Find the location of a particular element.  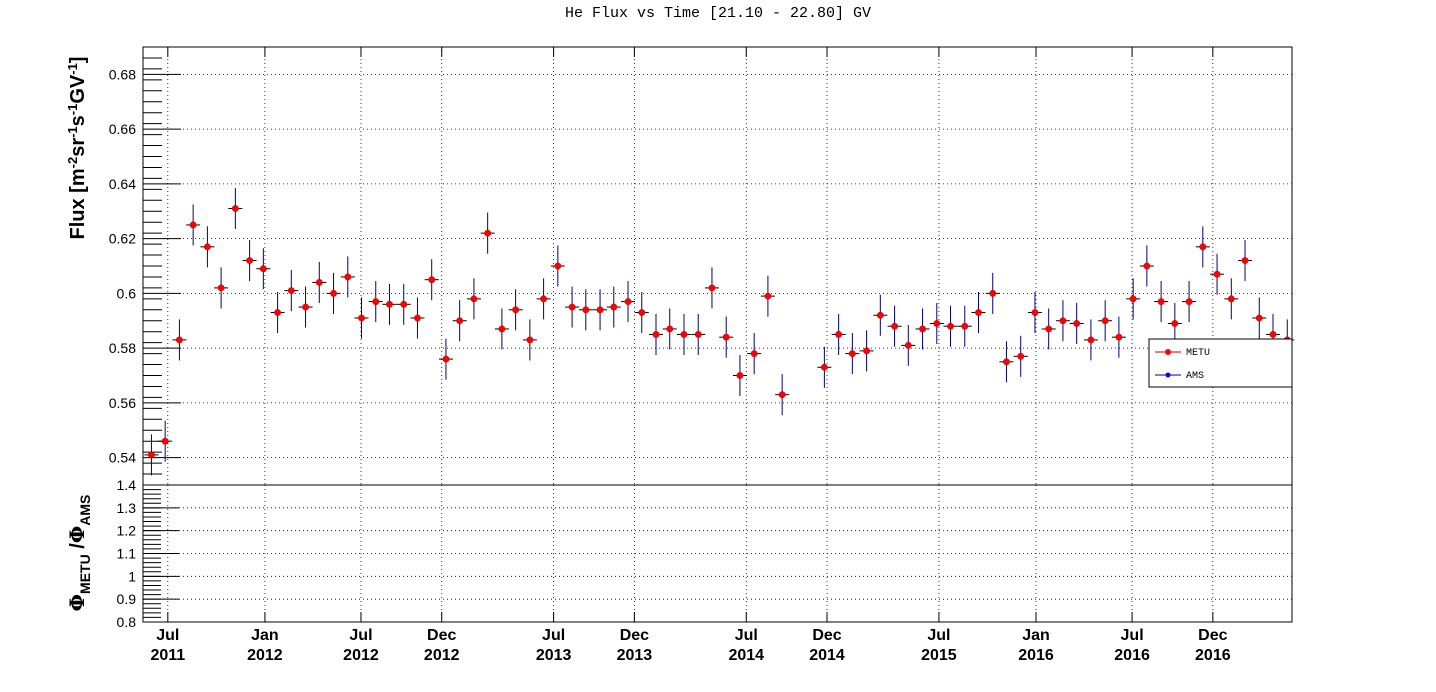

ratio-y-tick-label: 0.8 is located at coordinates (127, 622).